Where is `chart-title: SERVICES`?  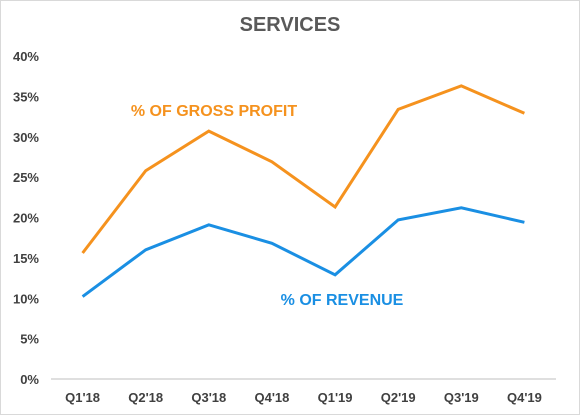
chart-title: SERVICES is located at coordinates (290, 25).